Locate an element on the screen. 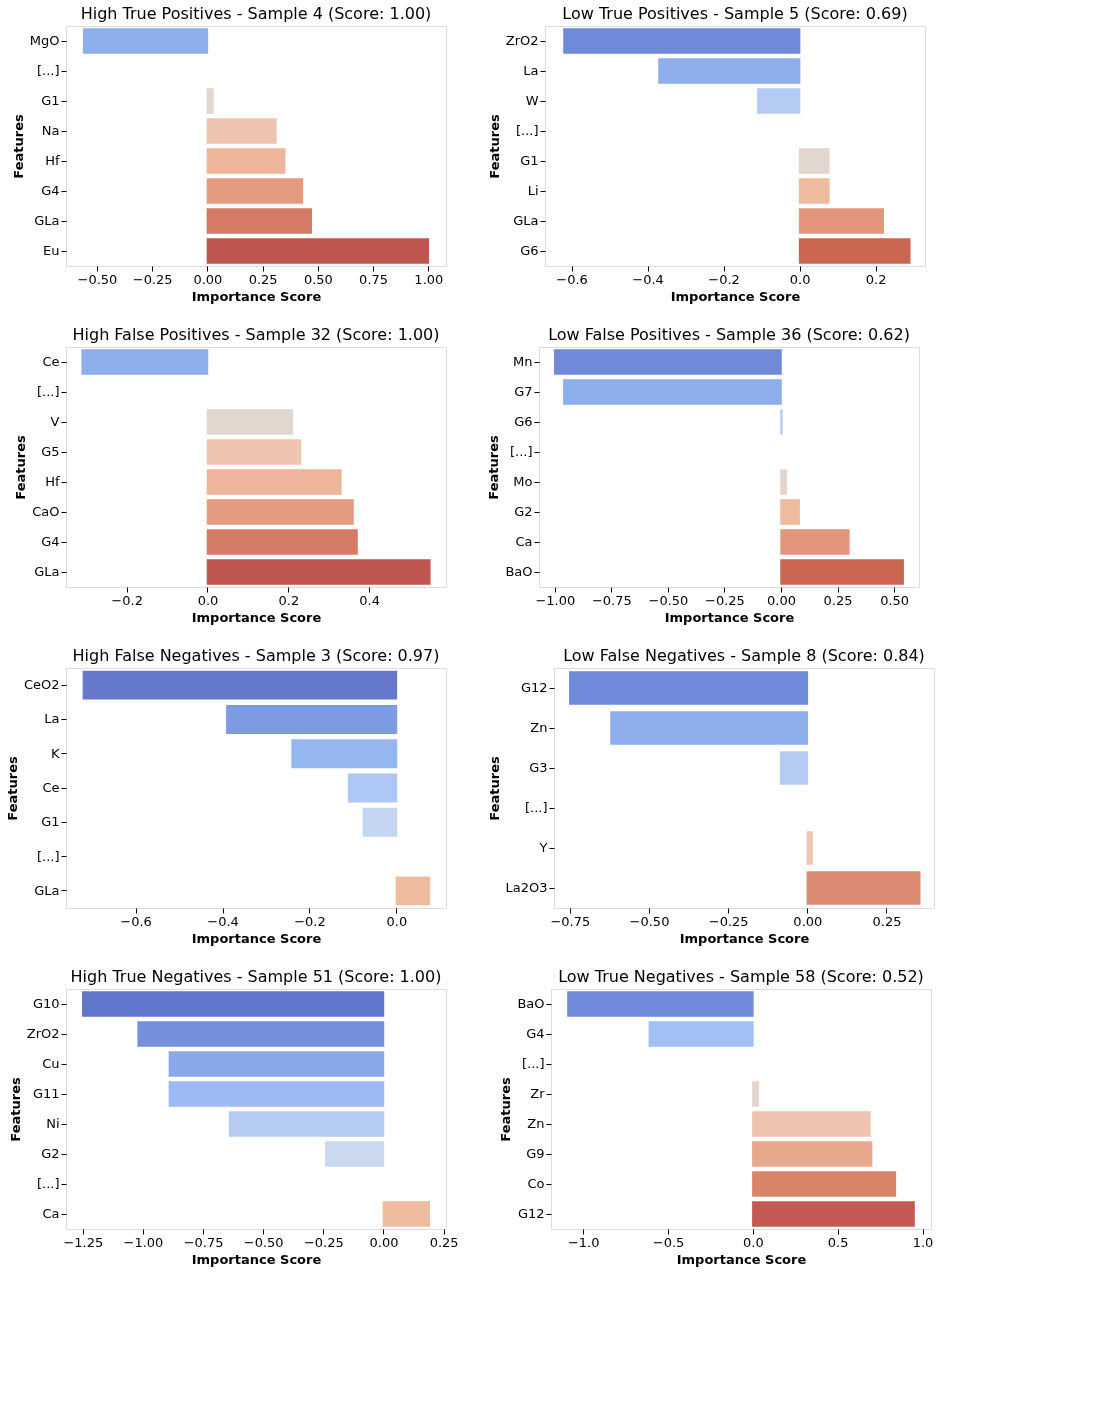 This screenshot has height=1420, width=1102. x-tick-label: 0.75 is located at coordinates (374, 279).